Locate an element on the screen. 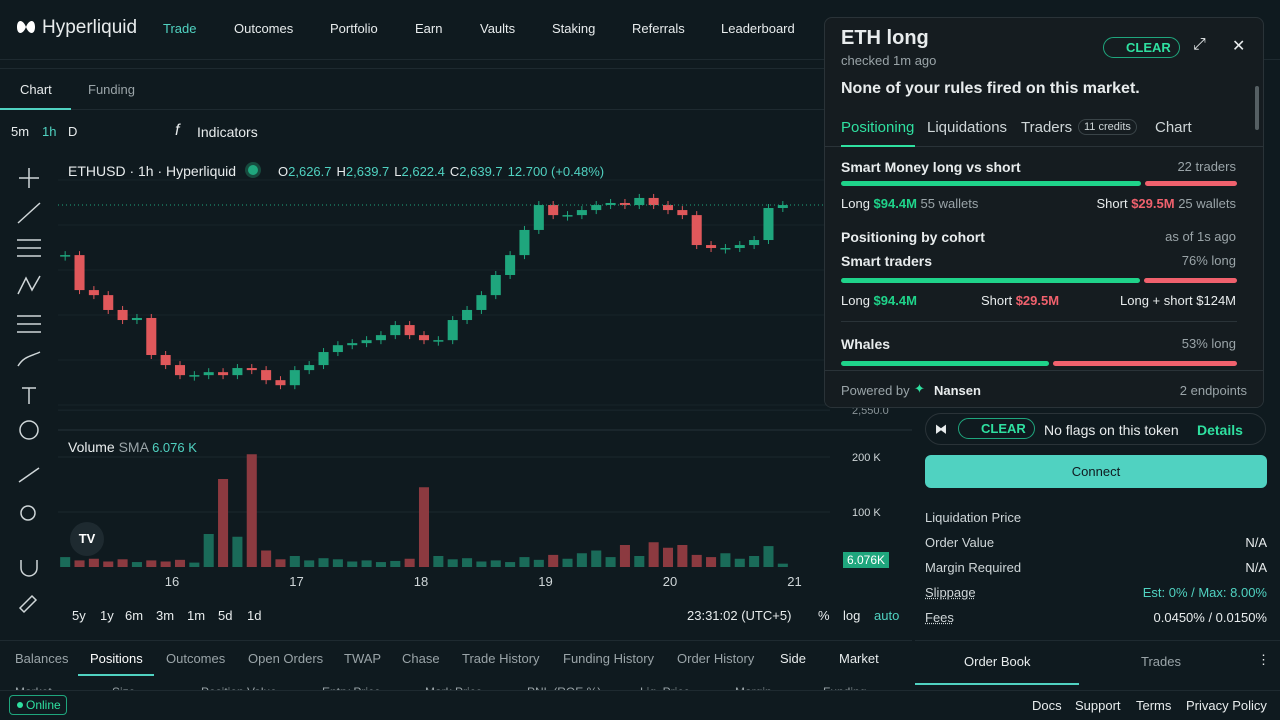 This screenshot has width=1280, height=720. range-button: 6m is located at coordinates (134, 615).